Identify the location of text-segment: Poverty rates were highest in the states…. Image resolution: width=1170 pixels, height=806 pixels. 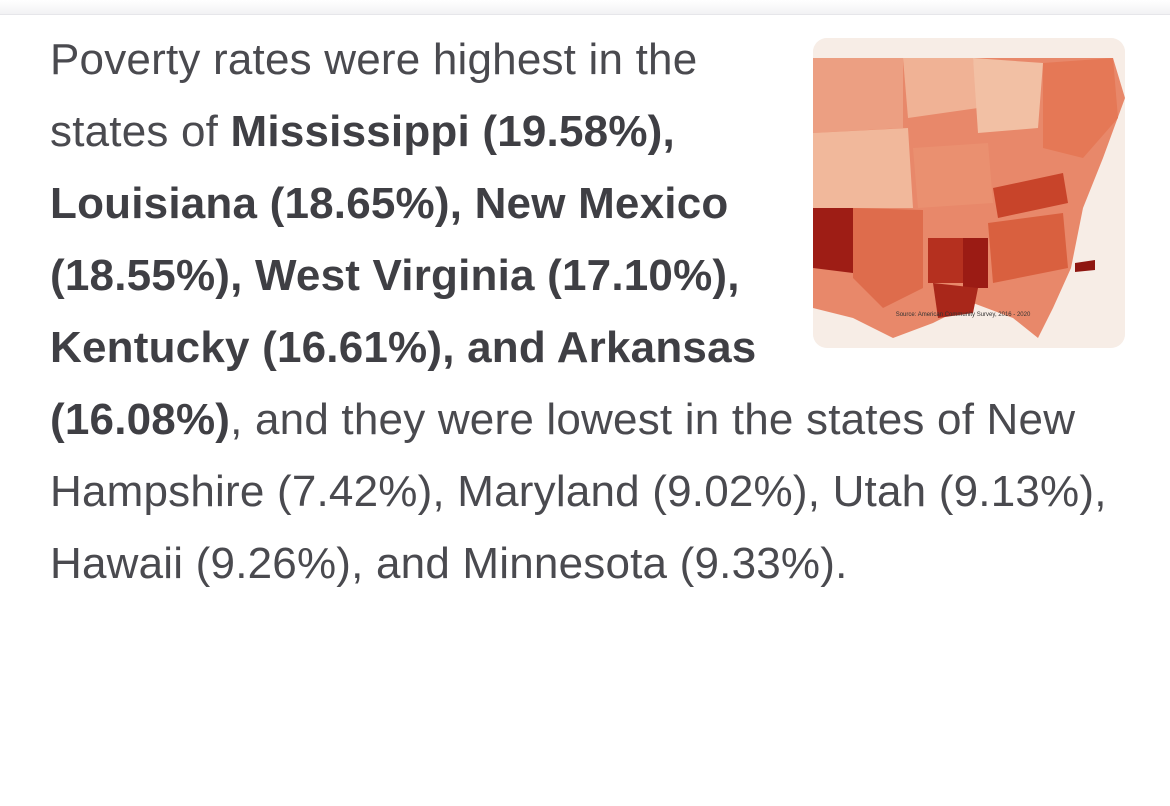
(374, 95).